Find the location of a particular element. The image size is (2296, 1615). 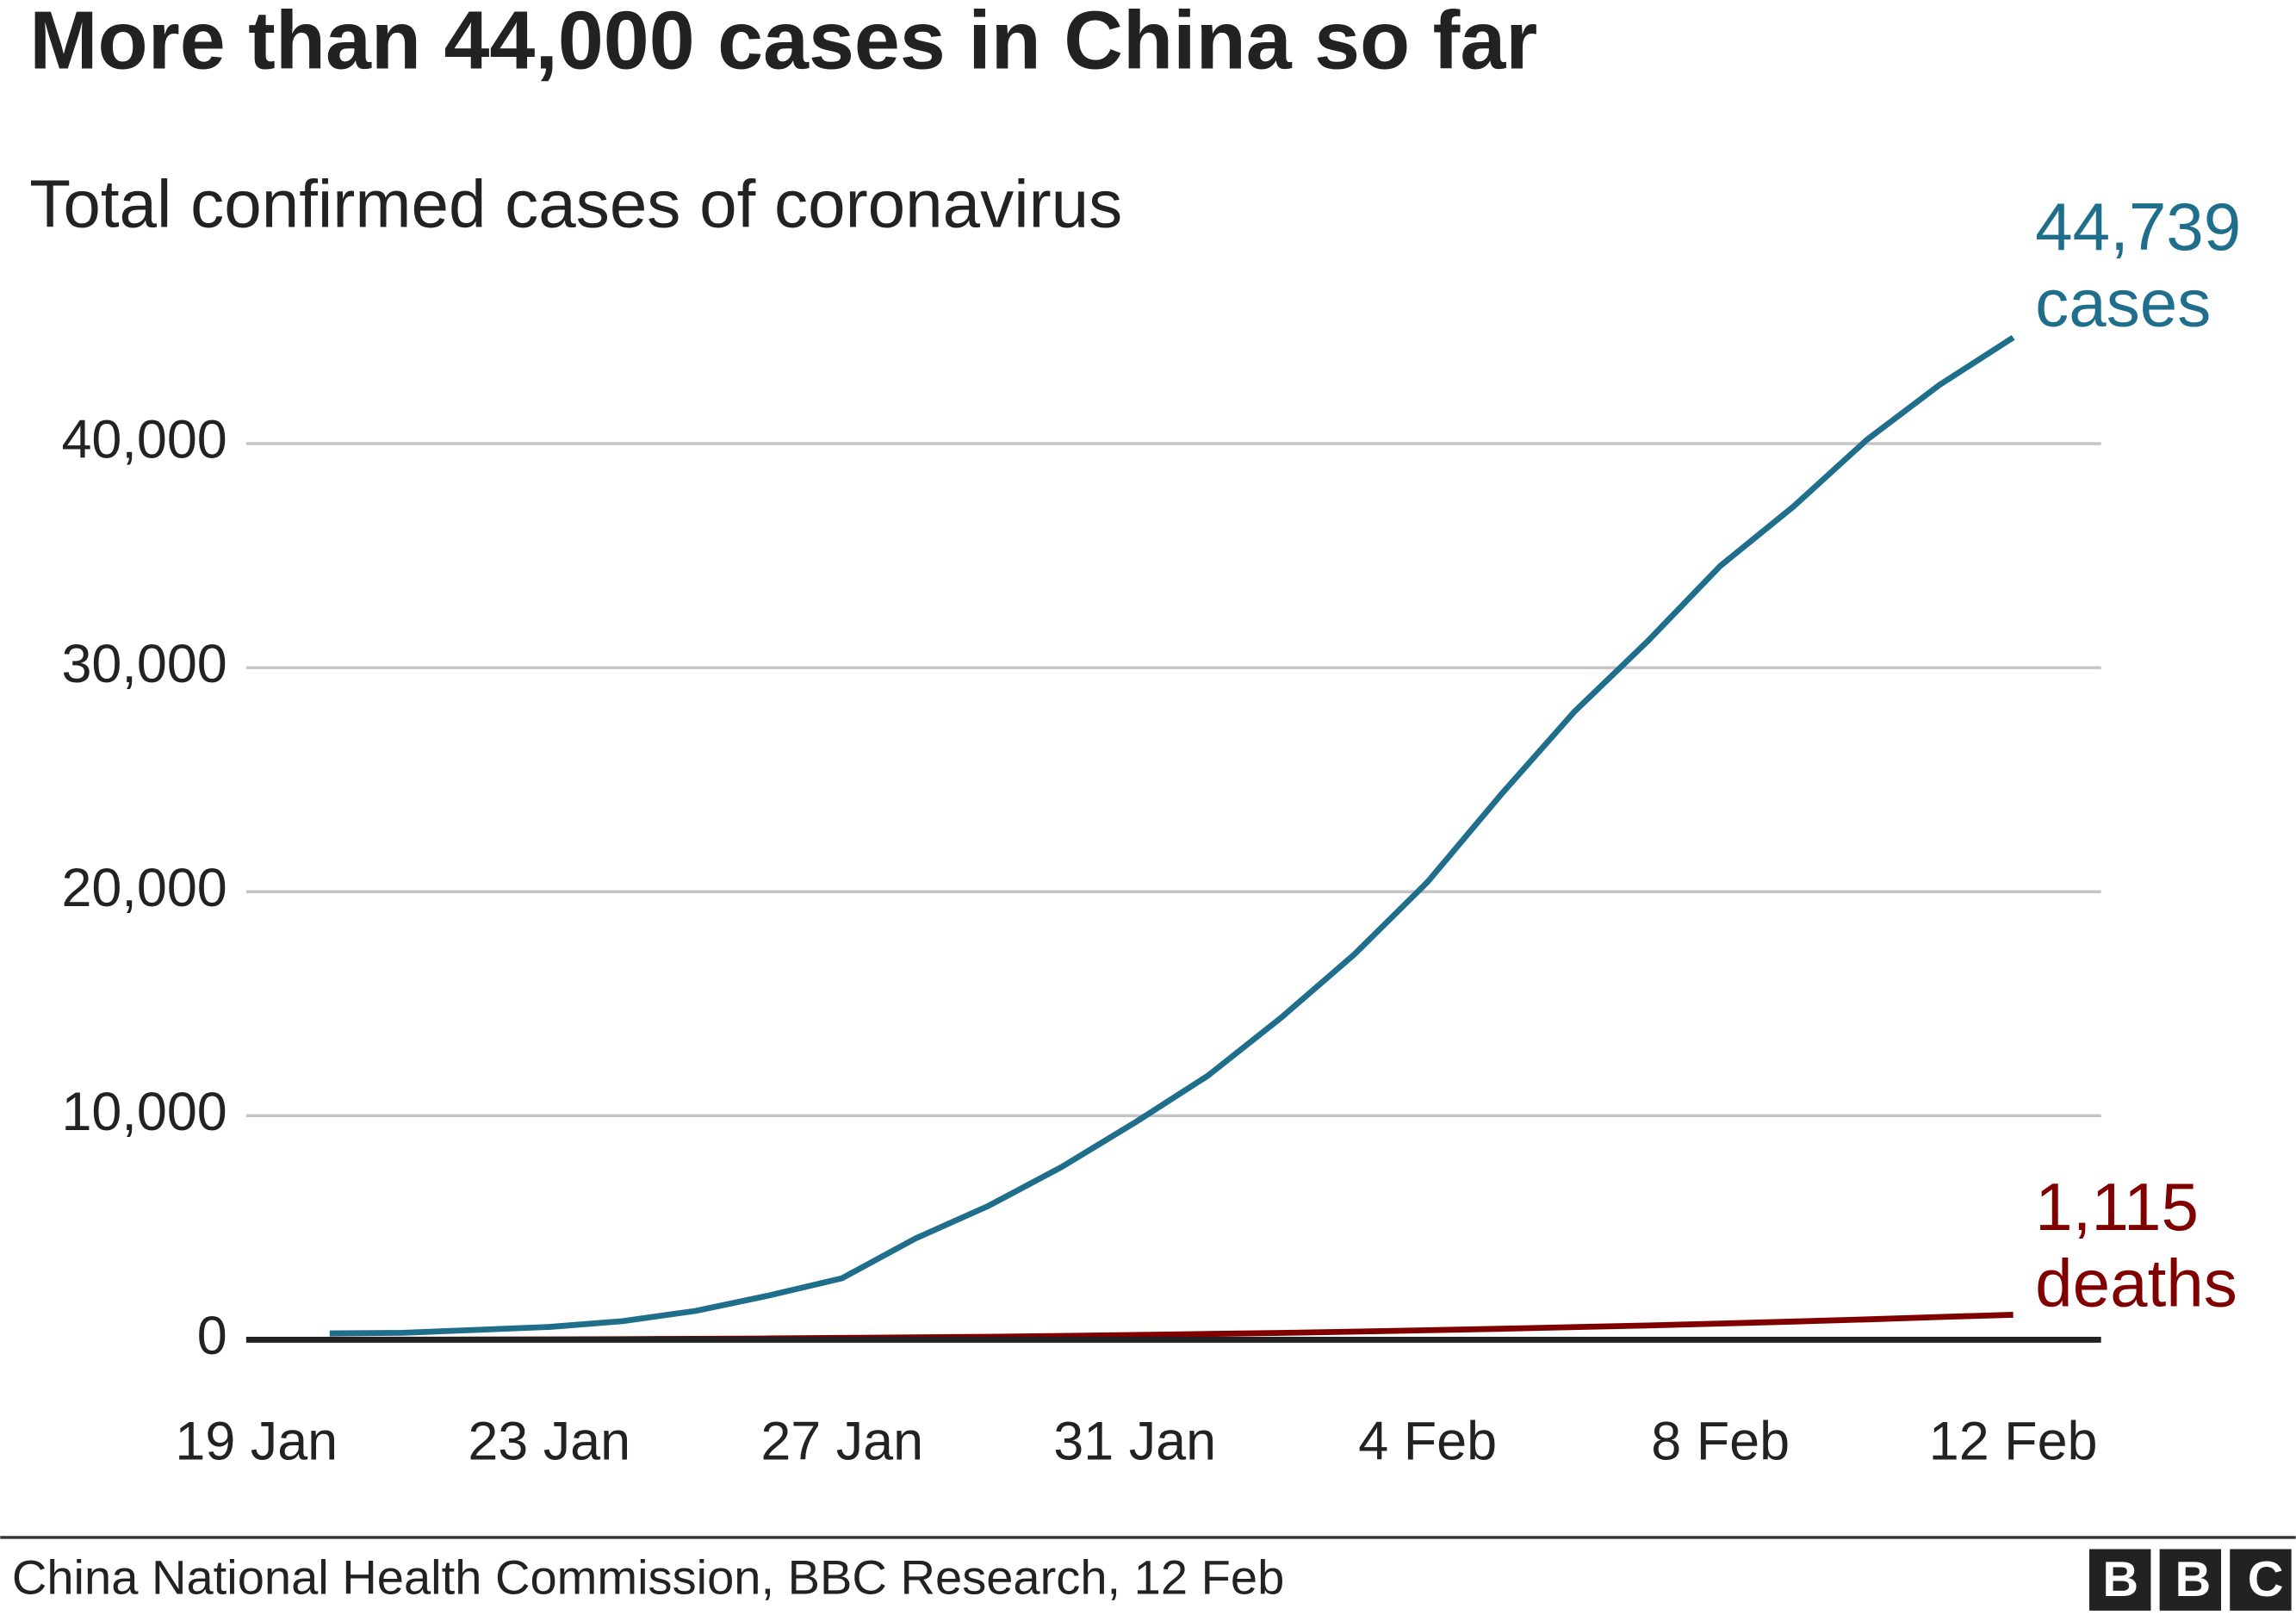

y-tick-label: 30,000 is located at coordinates (143, 664).